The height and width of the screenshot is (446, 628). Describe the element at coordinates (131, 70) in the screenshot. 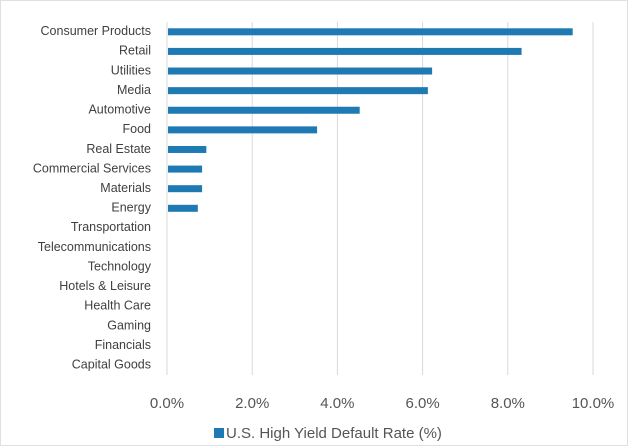

I see `y-tick-label: Utilities` at that location.